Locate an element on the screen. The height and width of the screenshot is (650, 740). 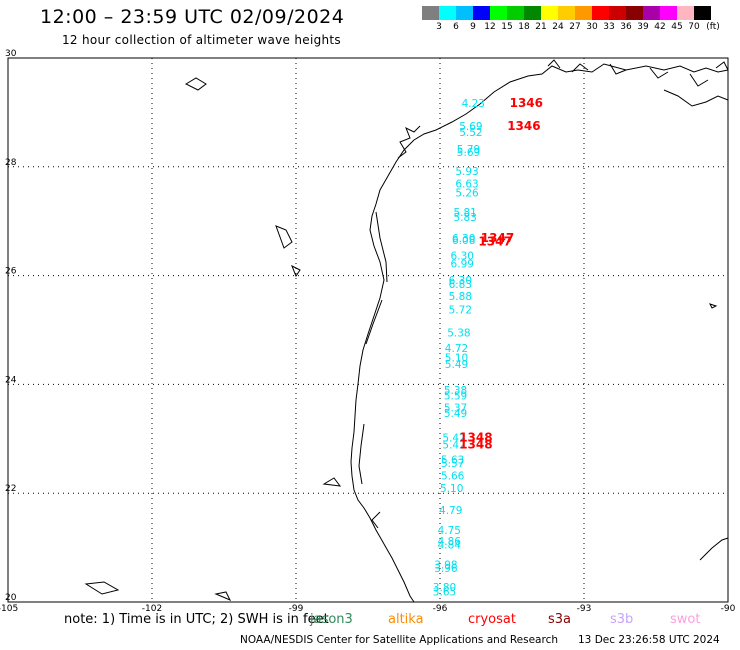
swh-value: 5.52 is located at coordinates (470, 133).